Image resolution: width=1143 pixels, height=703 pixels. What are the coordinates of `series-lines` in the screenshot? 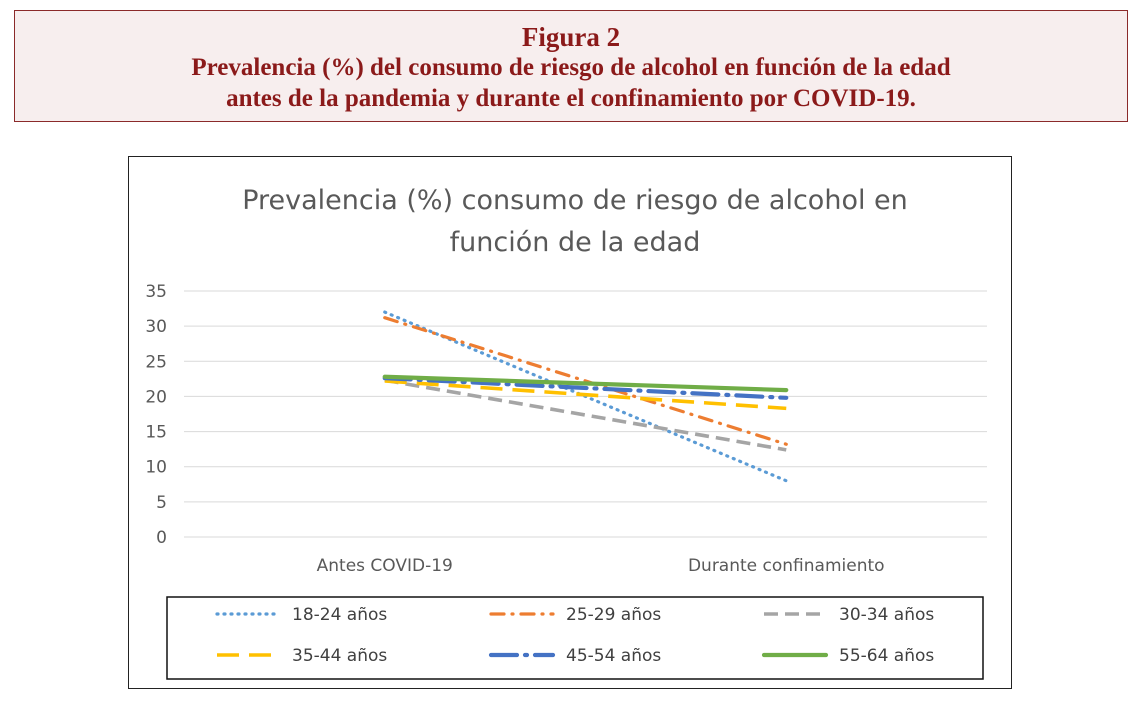 It's located at (585, 396).